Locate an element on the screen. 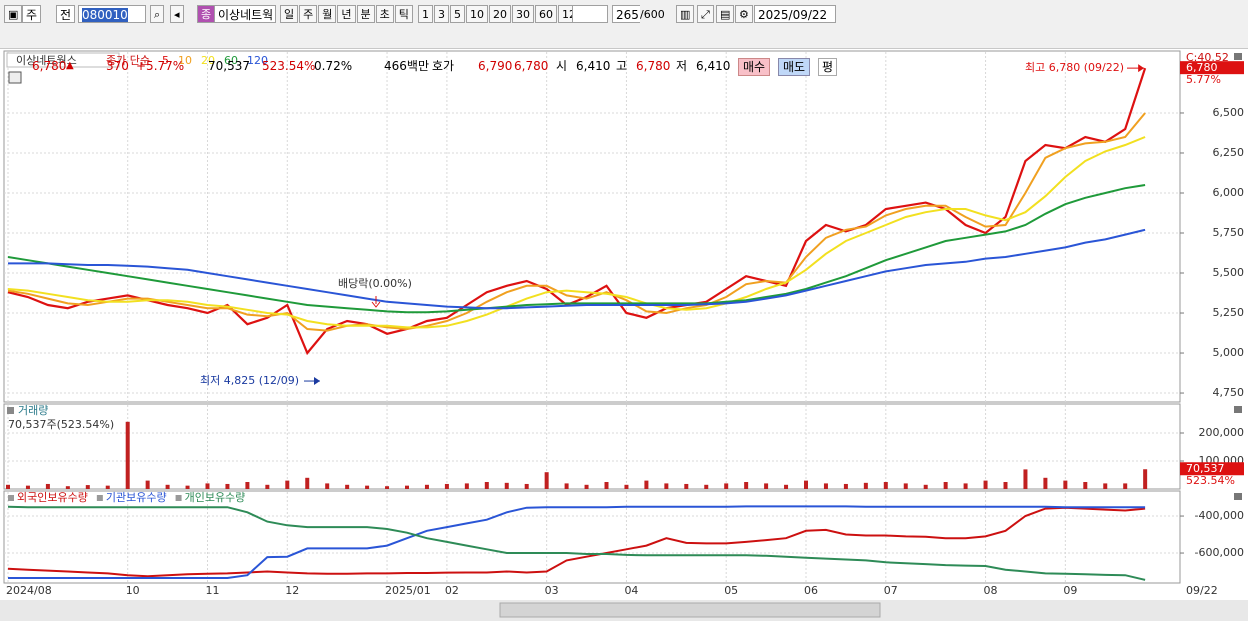 This screenshot has height=621, width=1248. change-arrow: ▲ is located at coordinates (70, 65).